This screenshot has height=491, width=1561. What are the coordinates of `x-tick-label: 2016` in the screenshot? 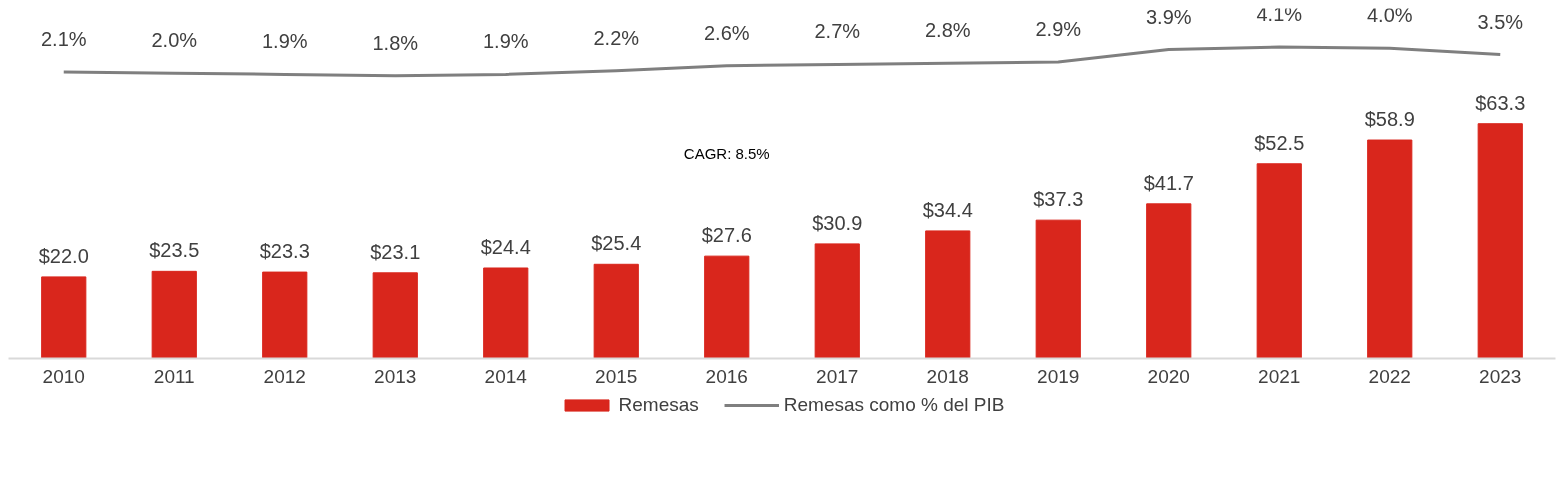 It's located at (726, 376).